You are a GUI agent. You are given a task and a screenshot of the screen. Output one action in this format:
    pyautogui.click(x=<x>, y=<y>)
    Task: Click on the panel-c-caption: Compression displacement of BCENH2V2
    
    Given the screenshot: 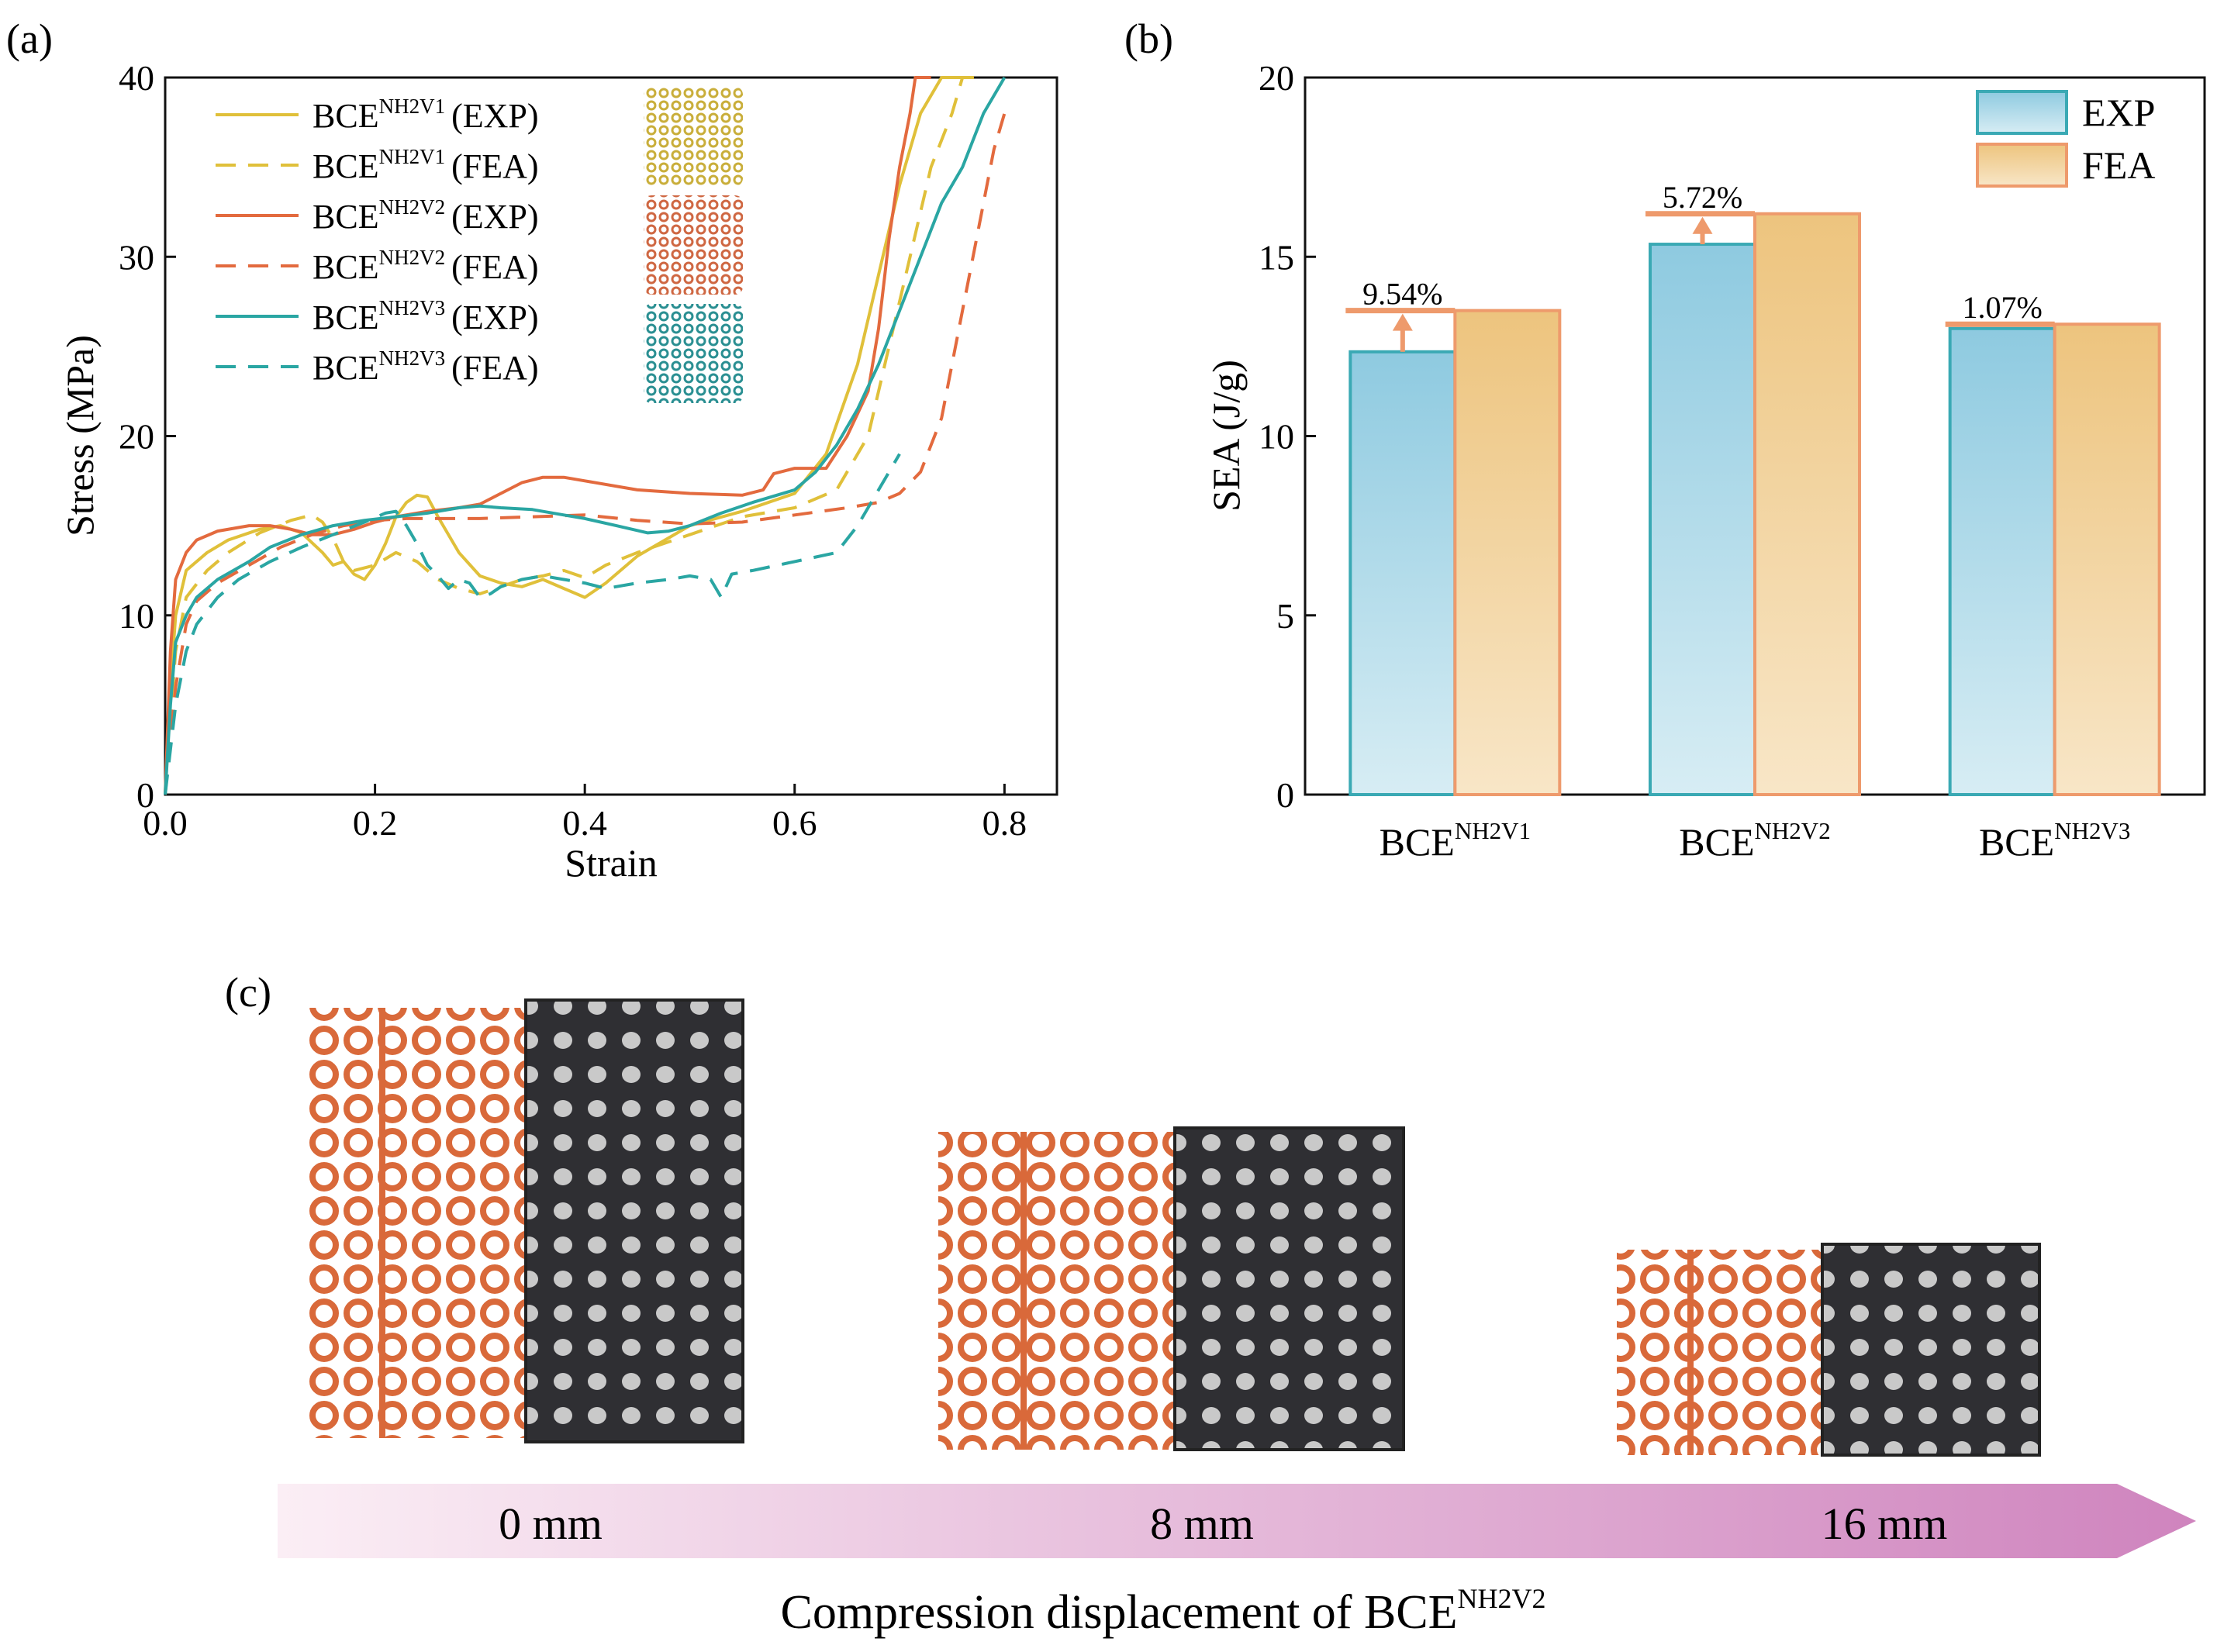 What is the action you would take?
    pyautogui.click(x=1163, y=1611)
    